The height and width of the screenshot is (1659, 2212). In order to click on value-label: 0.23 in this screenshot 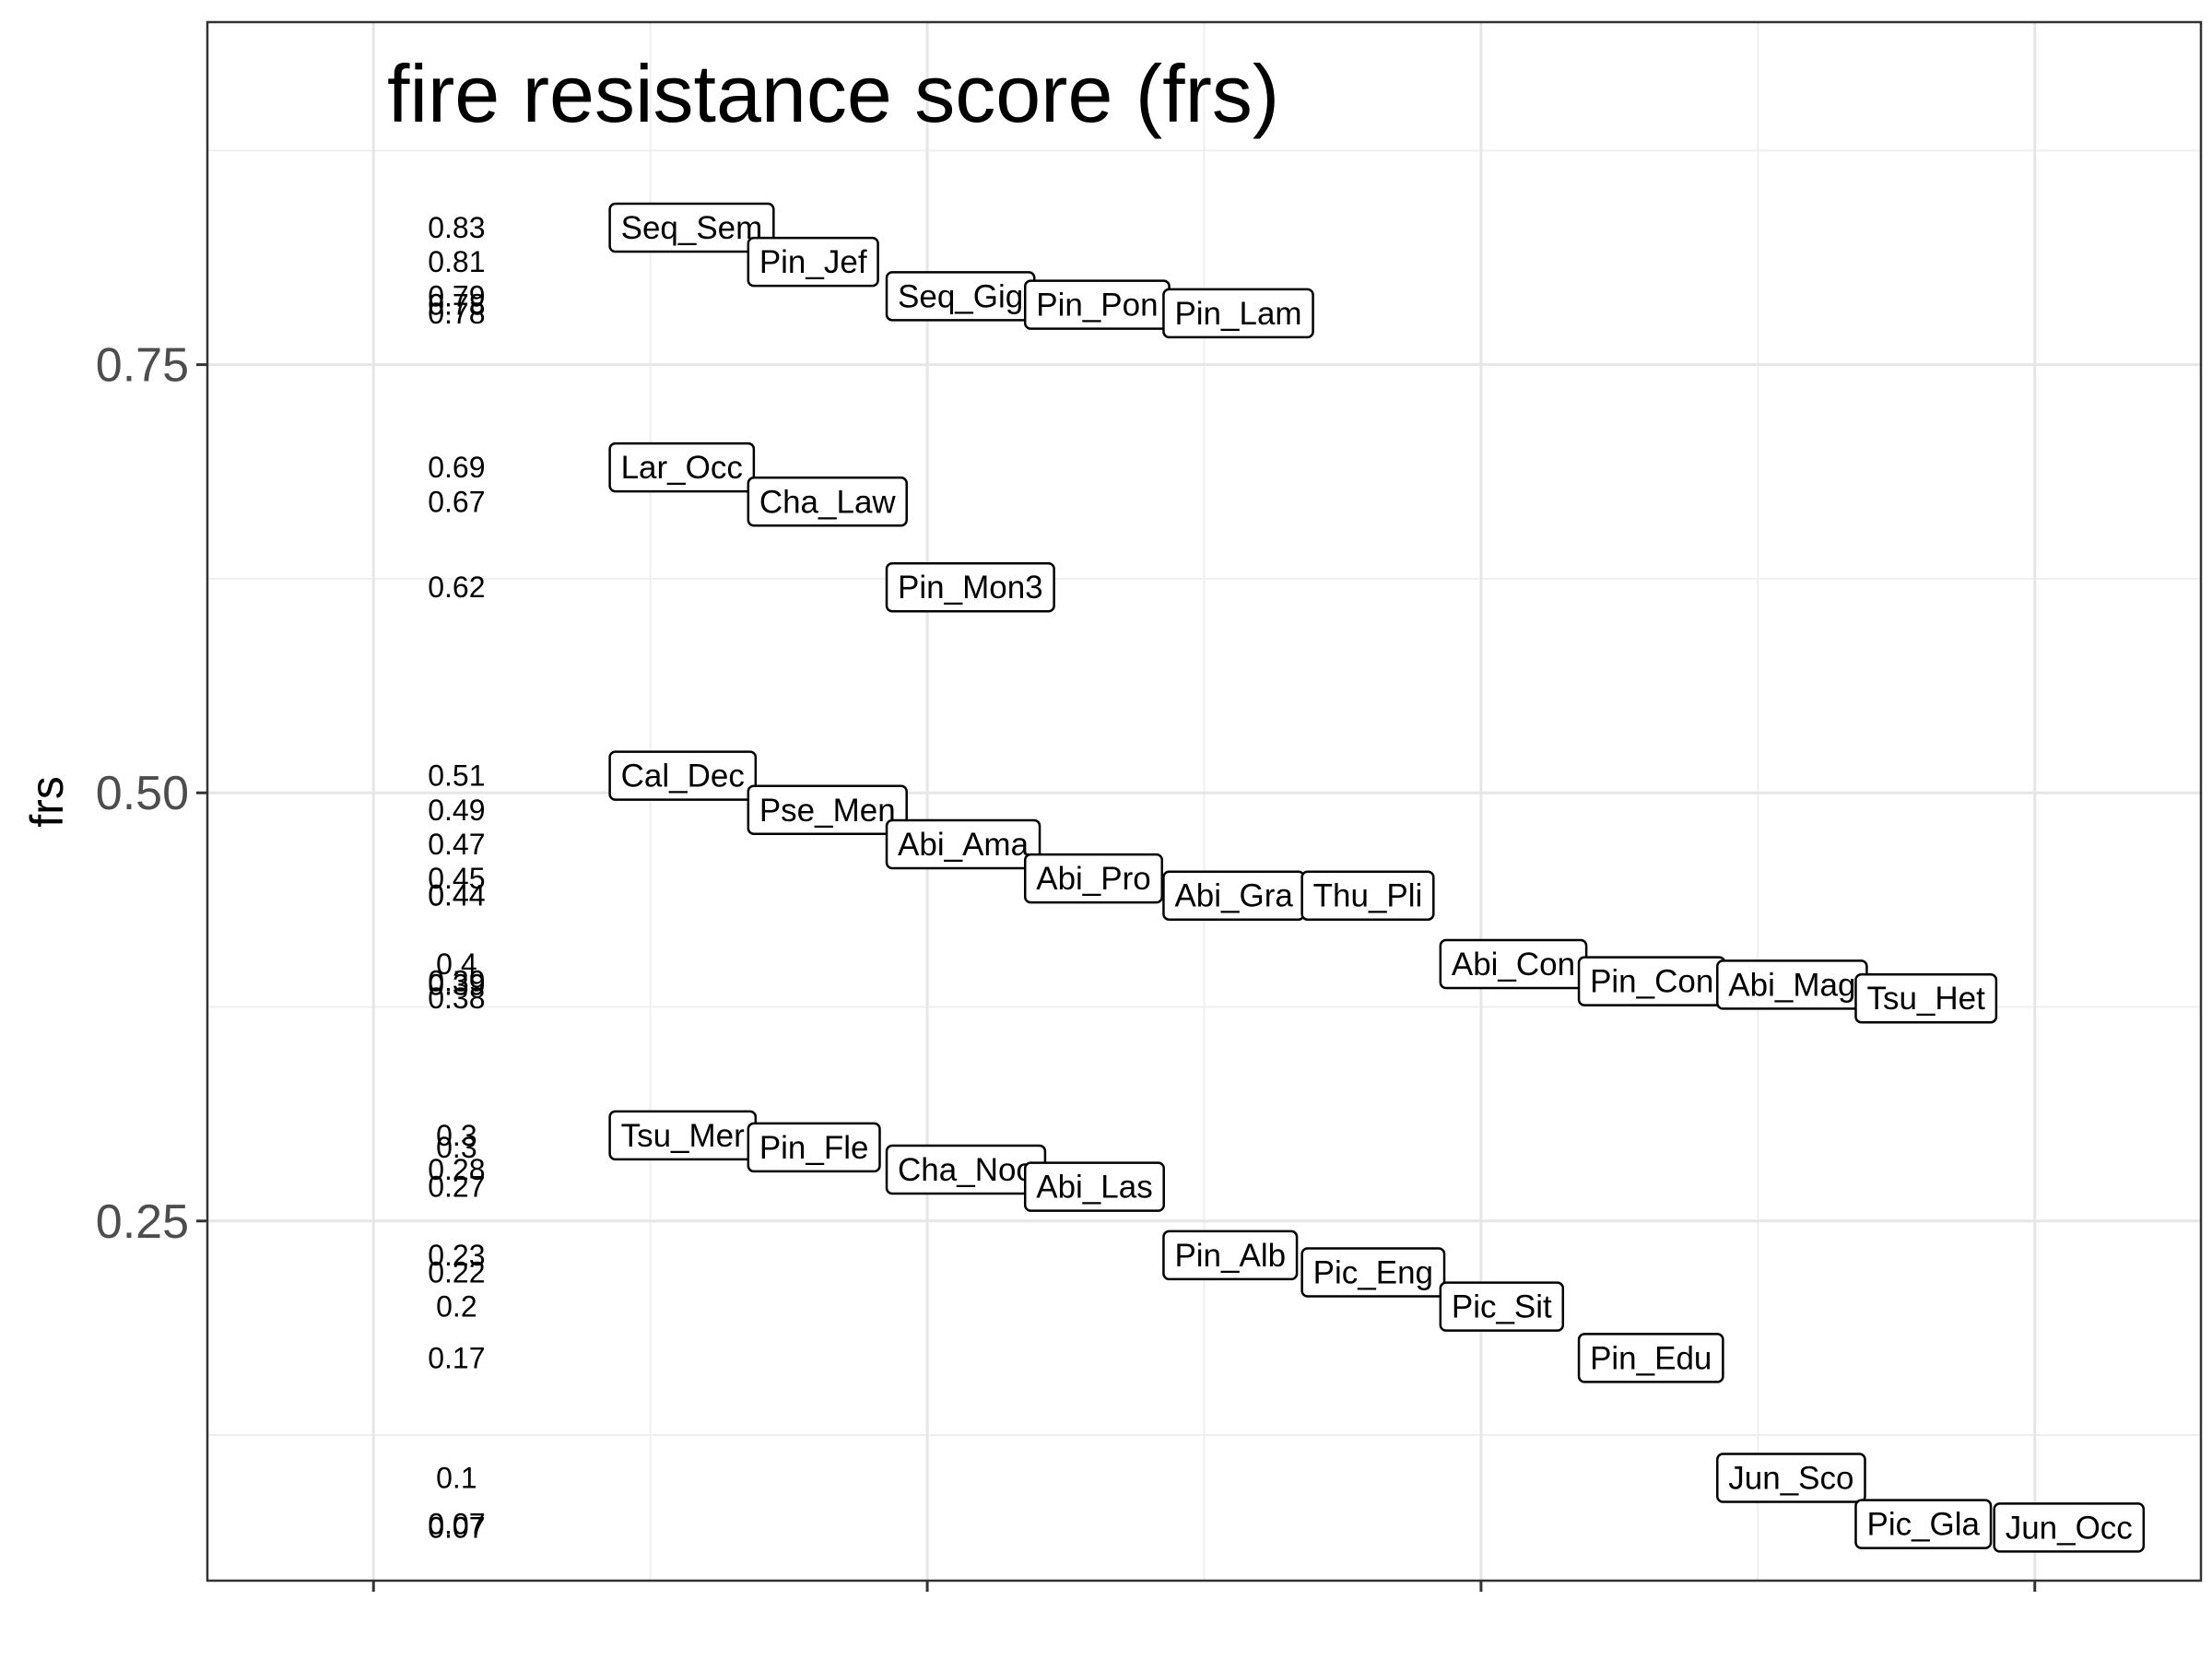, I will do `click(456, 1255)`.